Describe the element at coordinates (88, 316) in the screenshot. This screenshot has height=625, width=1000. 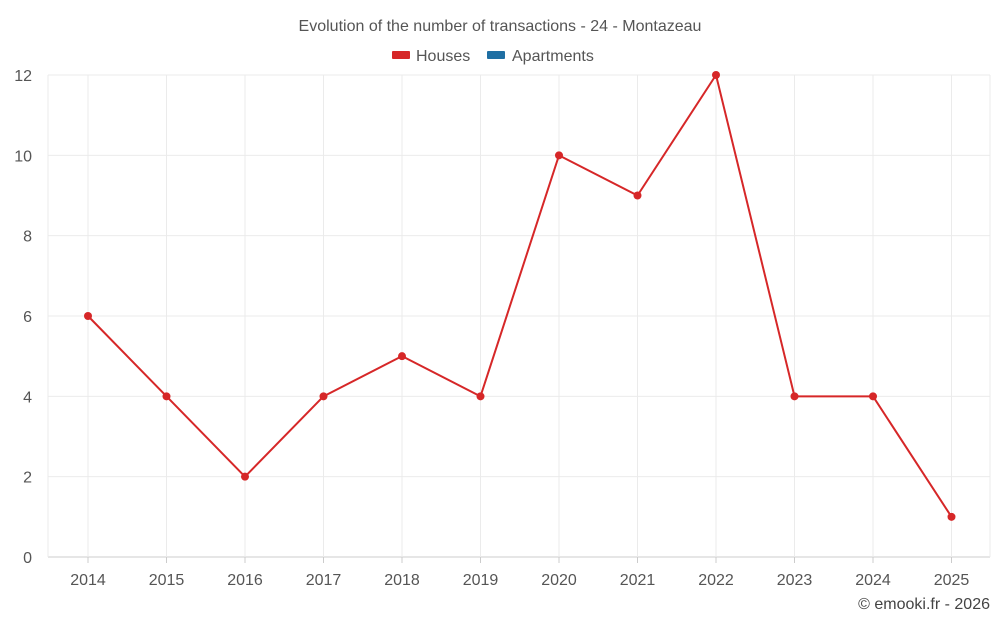
I see `data-point-houses-2014` at that location.